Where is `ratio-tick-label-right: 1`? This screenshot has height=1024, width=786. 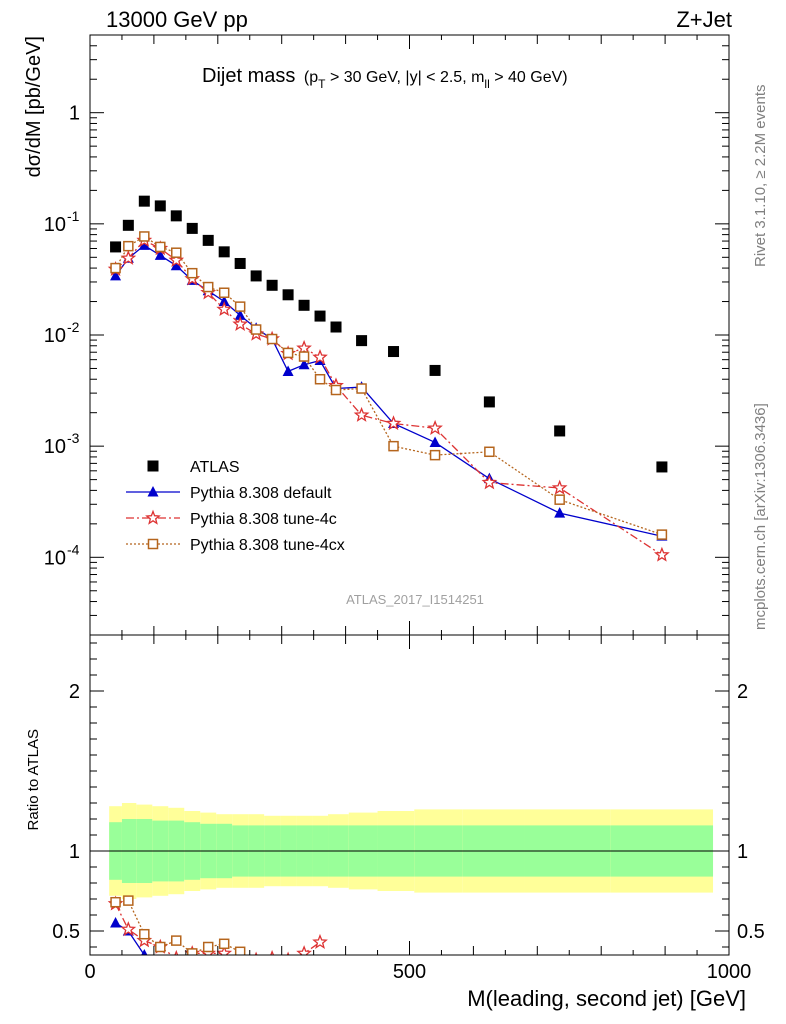 ratio-tick-label-right: 1 is located at coordinates (742, 852).